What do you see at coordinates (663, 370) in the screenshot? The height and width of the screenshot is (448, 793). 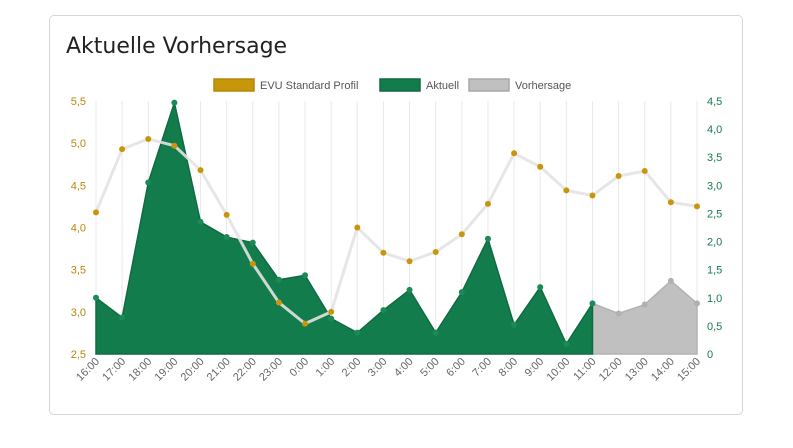 I see `x-axis-tick: 14:00` at bounding box center [663, 370].